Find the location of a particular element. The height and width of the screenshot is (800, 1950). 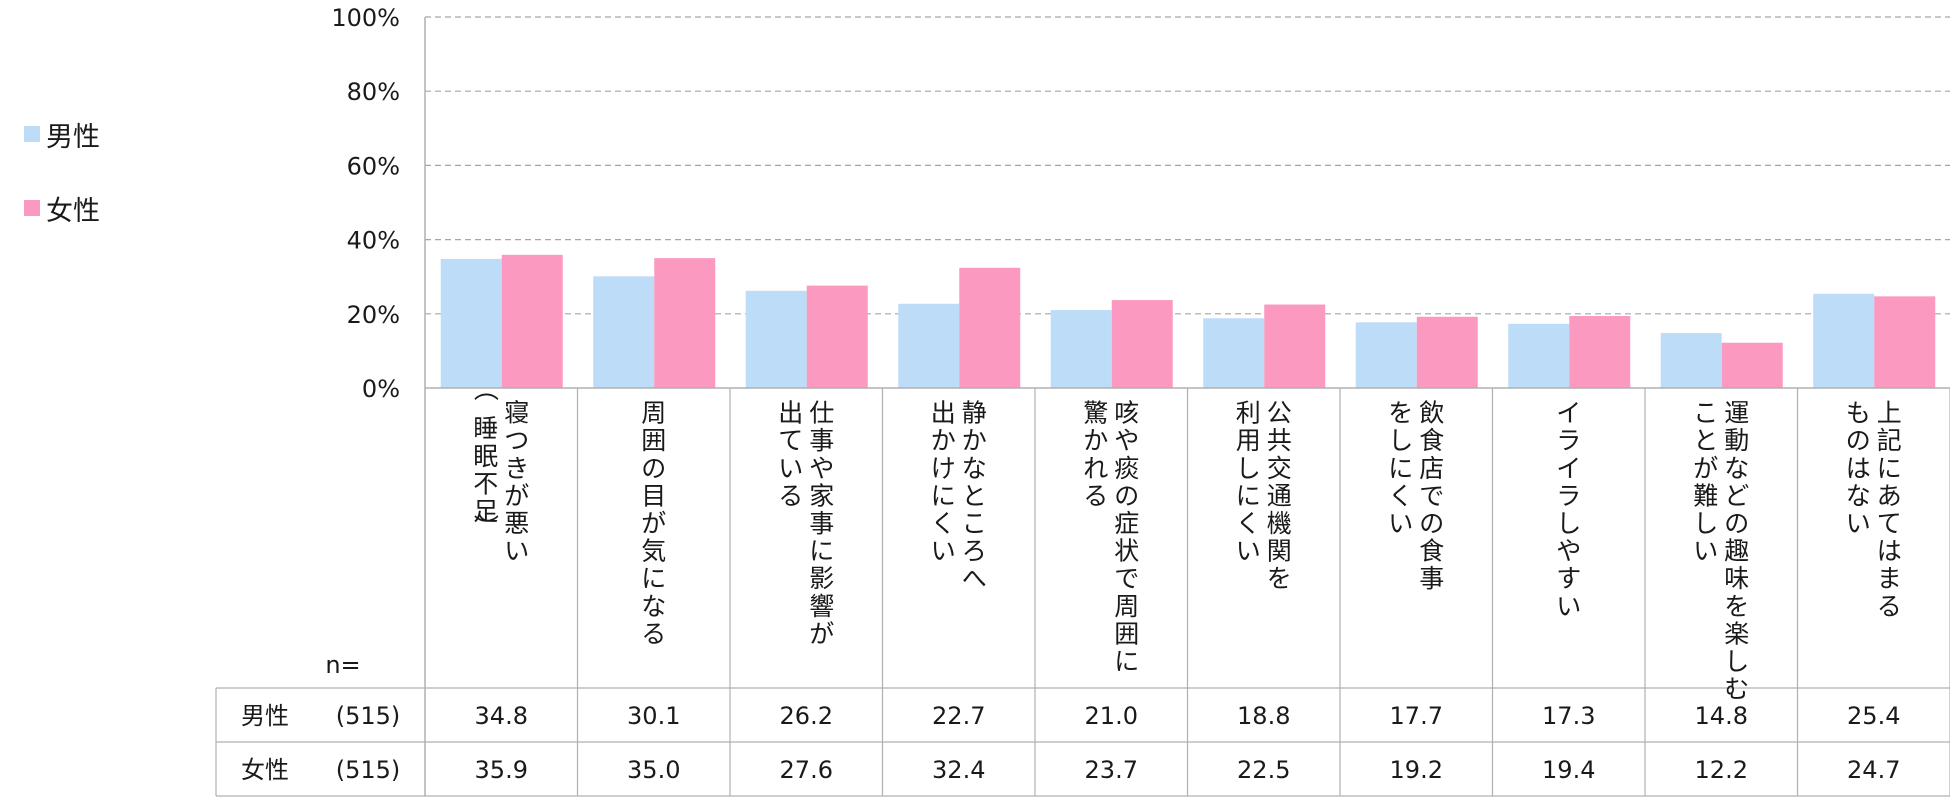

data-label: 18.8 is located at coordinates (1263, 716).